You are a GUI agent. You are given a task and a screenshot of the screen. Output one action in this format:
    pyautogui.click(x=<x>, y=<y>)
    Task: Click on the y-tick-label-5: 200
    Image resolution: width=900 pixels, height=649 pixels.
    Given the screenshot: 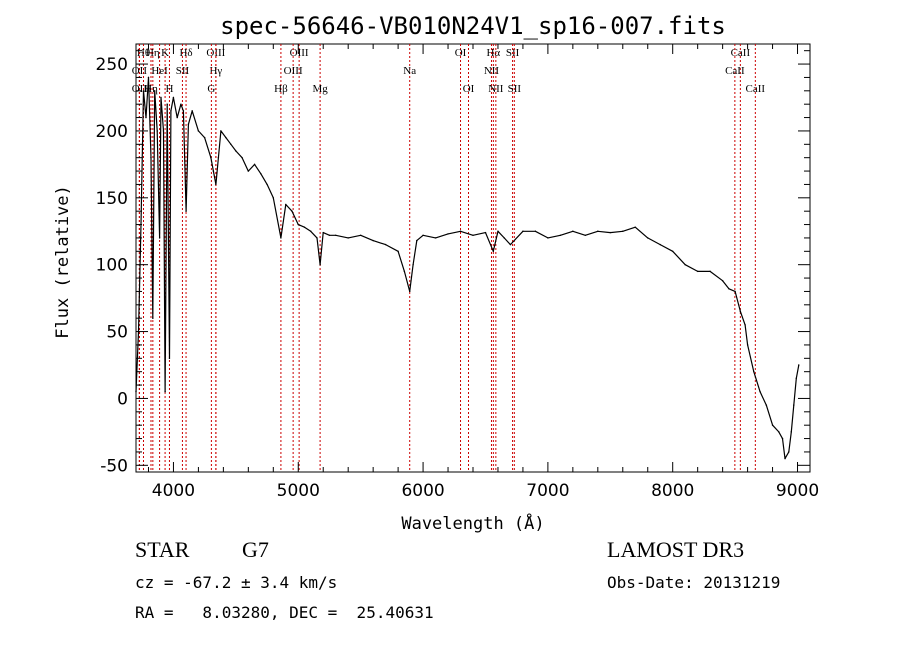 What is the action you would take?
    pyautogui.click(x=112, y=132)
    